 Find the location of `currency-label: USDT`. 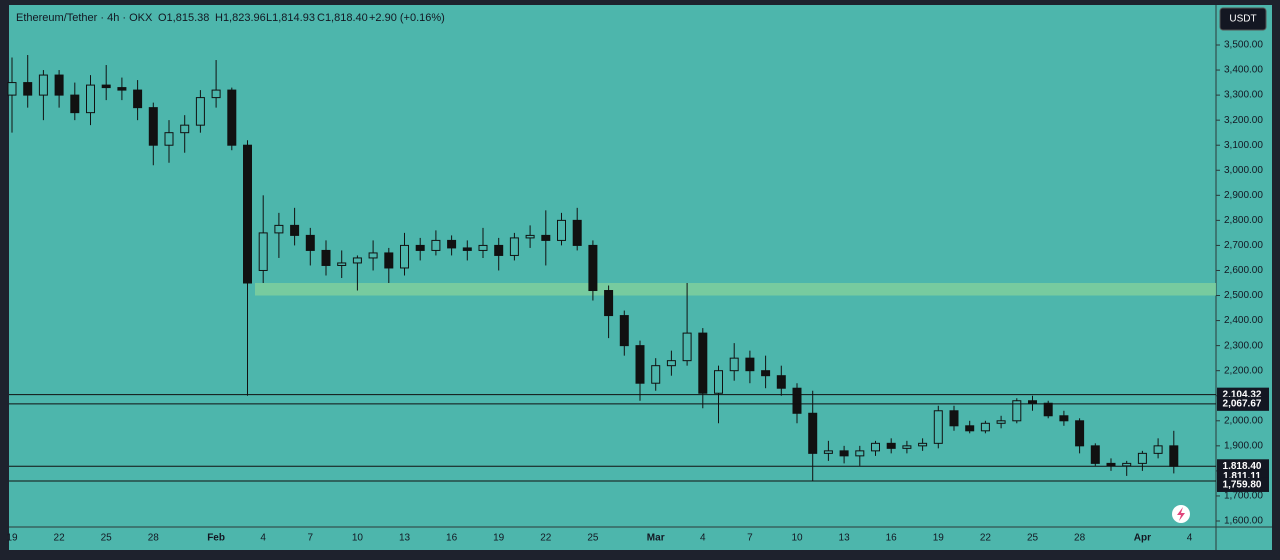

currency-label: USDT is located at coordinates (1242, 19).